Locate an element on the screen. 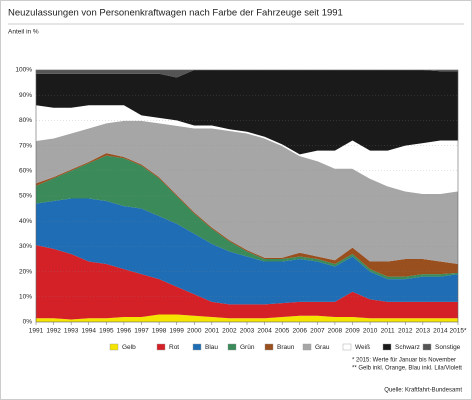  x-tick-label: 2000 is located at coordinates (194, 331).